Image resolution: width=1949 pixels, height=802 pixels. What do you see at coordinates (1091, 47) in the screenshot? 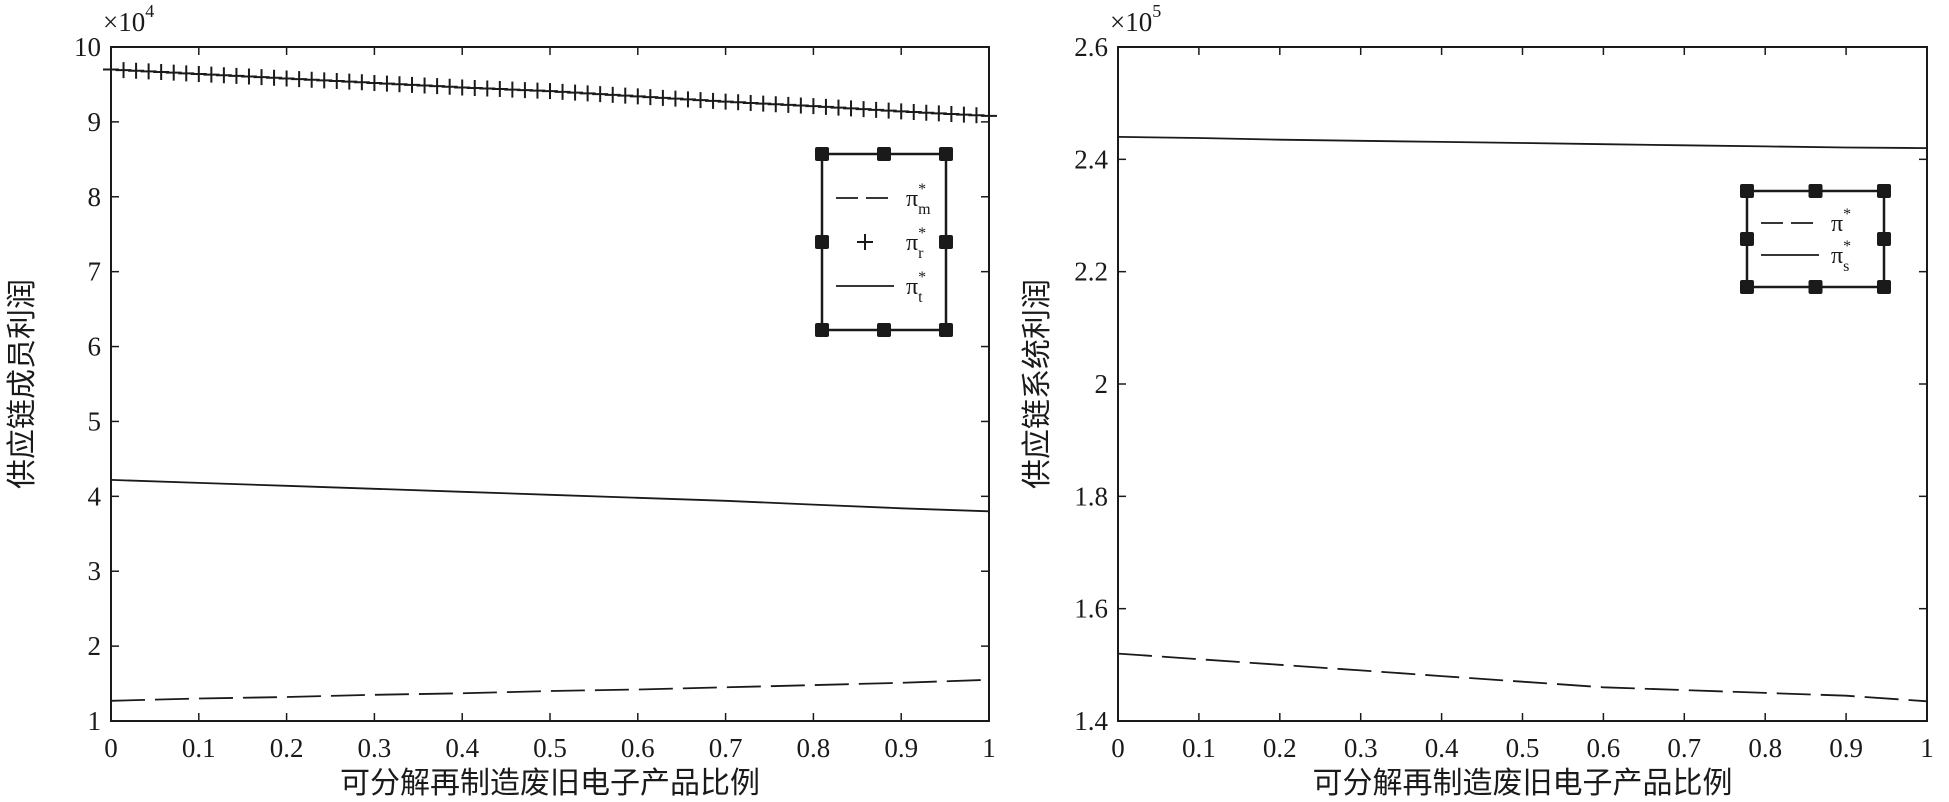
I see `y-tick-label: 2.6` at bounding box center [1091, 47].